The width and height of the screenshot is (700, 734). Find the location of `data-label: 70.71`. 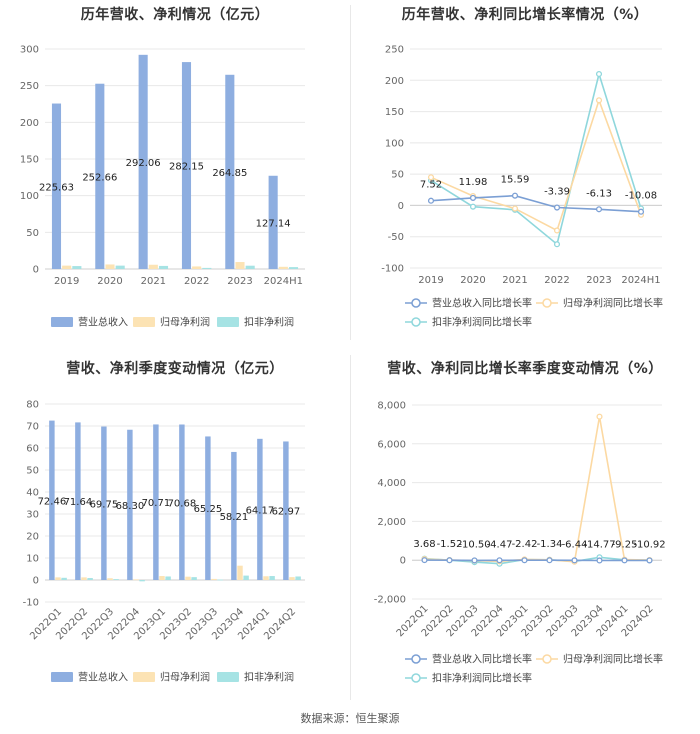

data-label: 70.71 is located at coordinates (156, 503).